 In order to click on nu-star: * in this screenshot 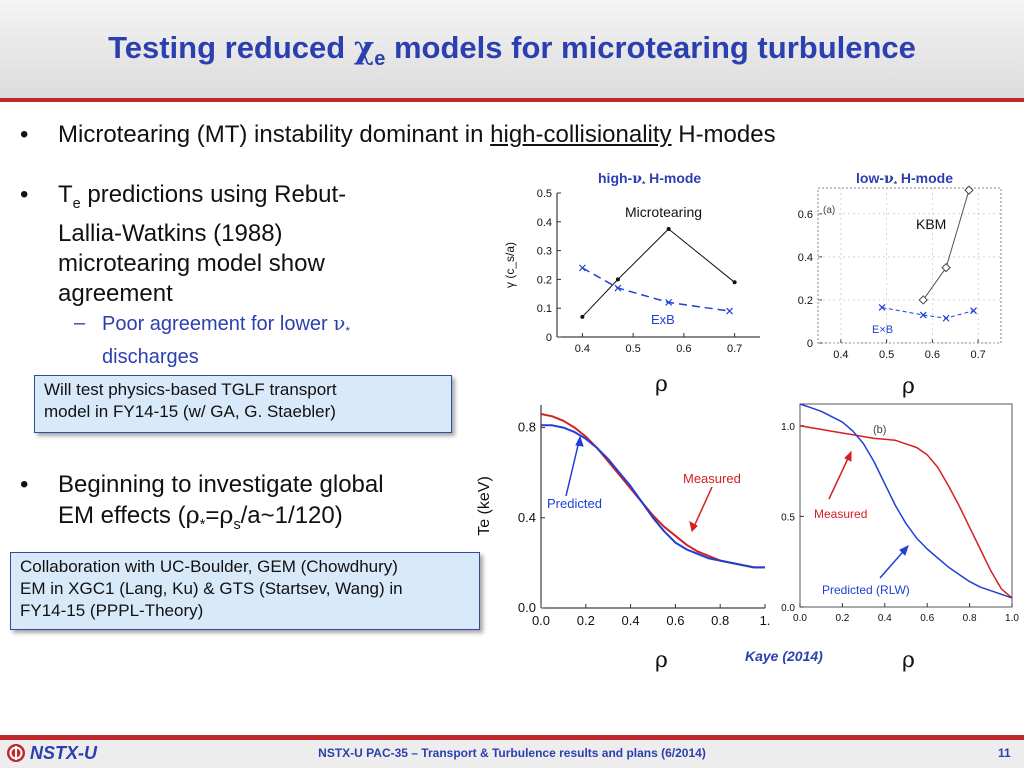, I will do `click(643, 183)`.